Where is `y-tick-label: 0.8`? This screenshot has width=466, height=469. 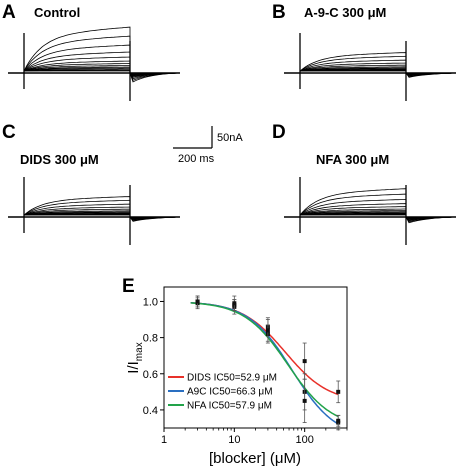 y-tick-label: 0.8 is located at coordinates (150, 339).